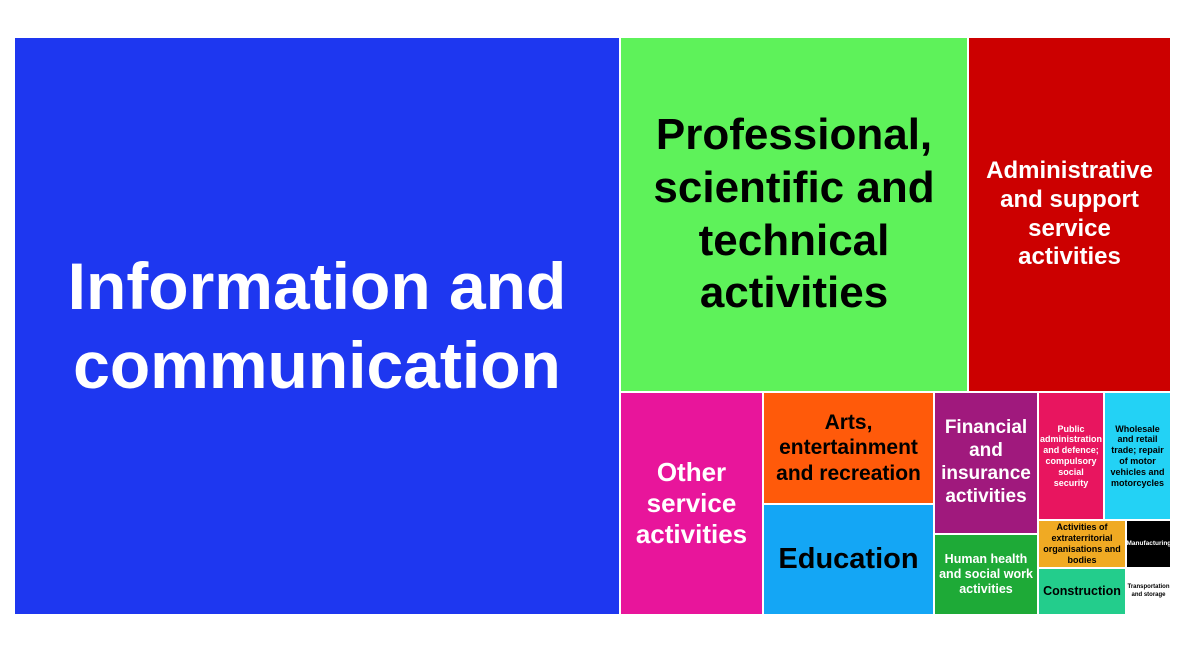 The width and height of the screenshot is (1185, 653). I want to click on treemap-tile-transportation-and-storage: Transportation and storage, so click(1148, 591).